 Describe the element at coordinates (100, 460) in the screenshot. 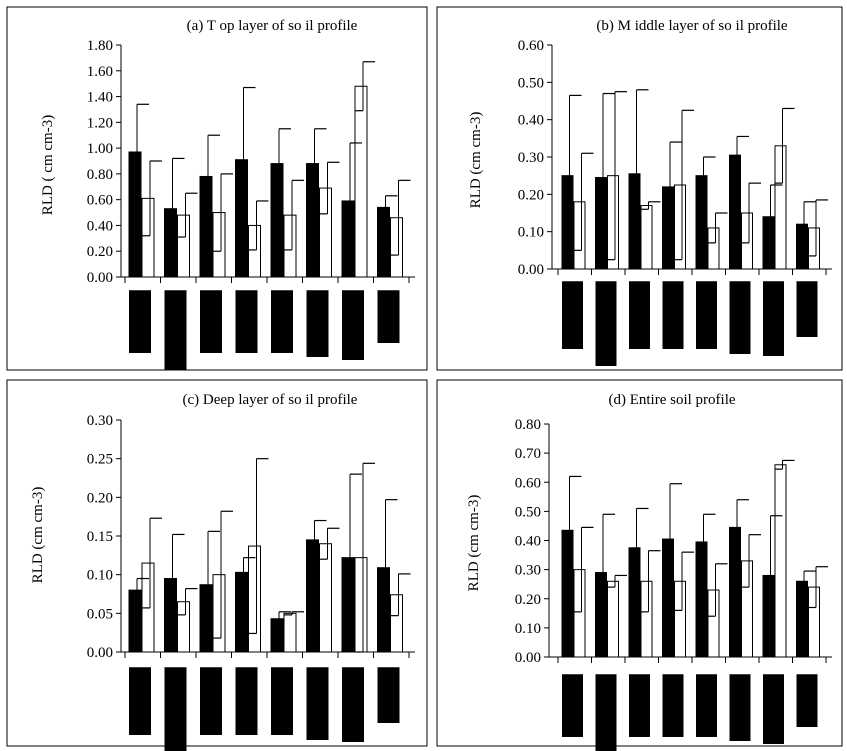

I see `panel-c-y-tick-label: 0.25` at that location.